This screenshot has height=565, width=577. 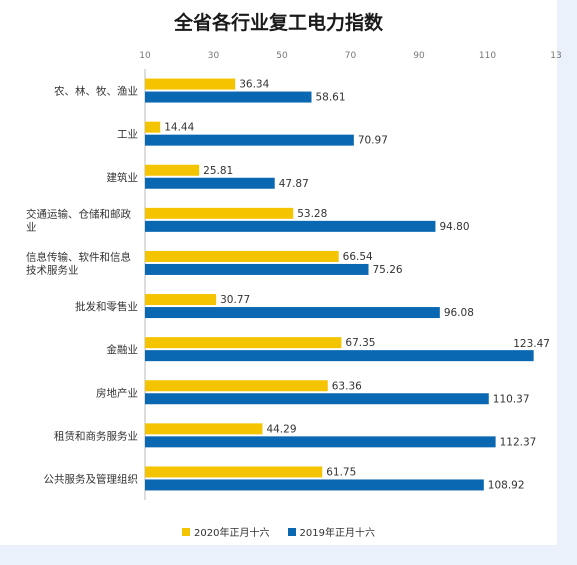 I want to click on x-tick-label: 50, so click(x=282, y=56).